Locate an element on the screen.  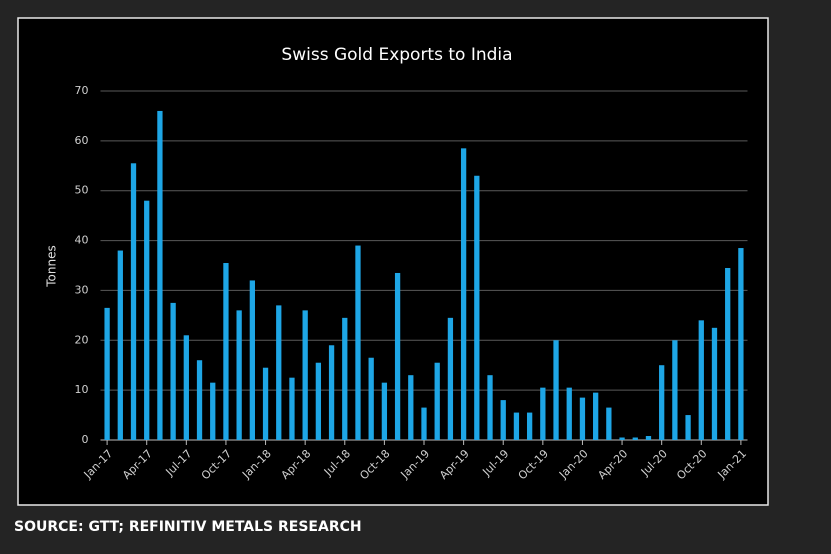
y-tick-label: 40 is located at coordinates (82, 240).